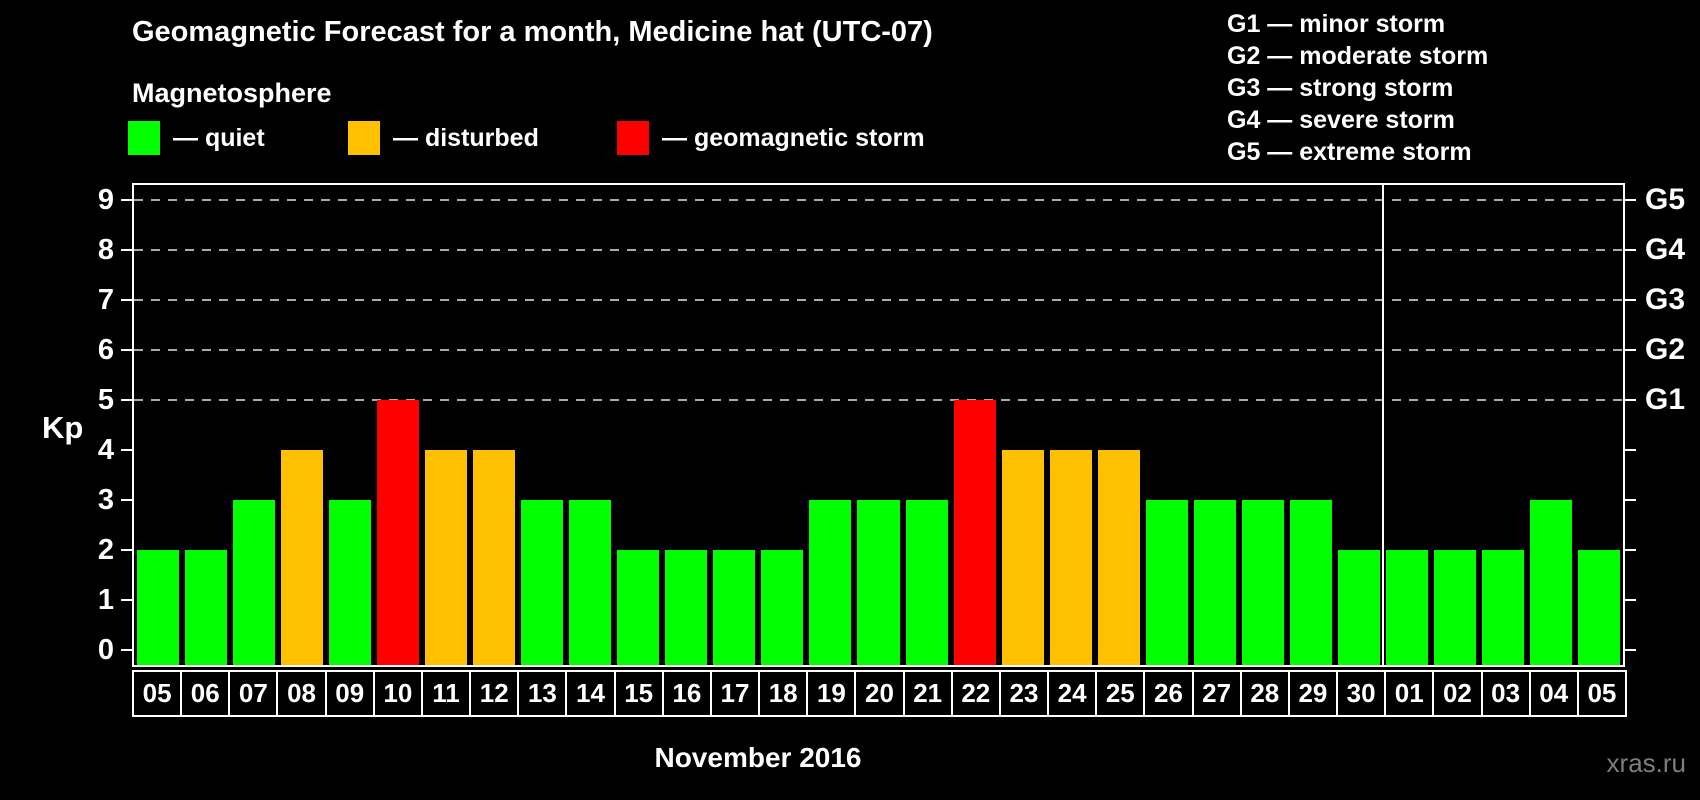 This screenshot has width=1700, height=800. I want to click on day-label-box-29: 29, so click(1313, 693).